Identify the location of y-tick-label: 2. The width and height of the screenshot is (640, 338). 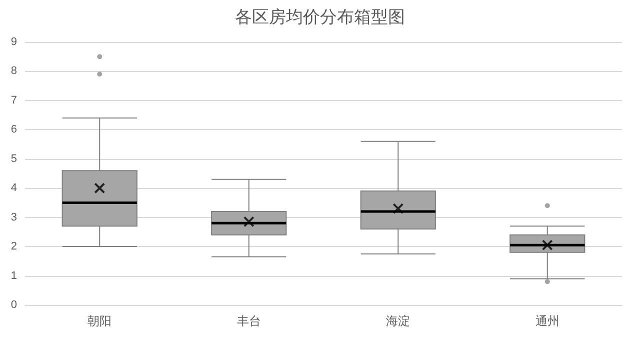
(13, 246).